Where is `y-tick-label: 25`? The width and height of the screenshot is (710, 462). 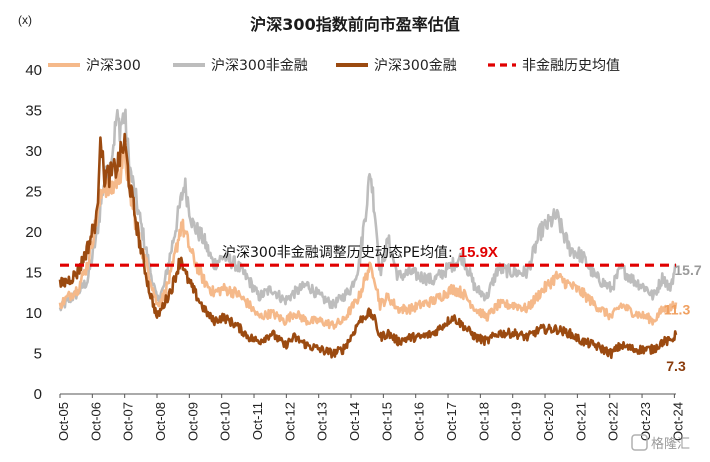 y-tick-label: 25 is located at coordinates (33, 192).